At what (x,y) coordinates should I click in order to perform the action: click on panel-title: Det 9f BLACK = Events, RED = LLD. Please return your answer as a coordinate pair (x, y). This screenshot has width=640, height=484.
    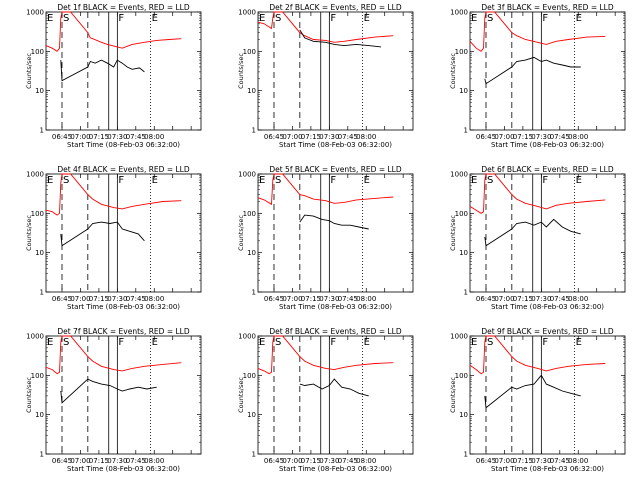
    Looking at the image, I should click on (547, 331).